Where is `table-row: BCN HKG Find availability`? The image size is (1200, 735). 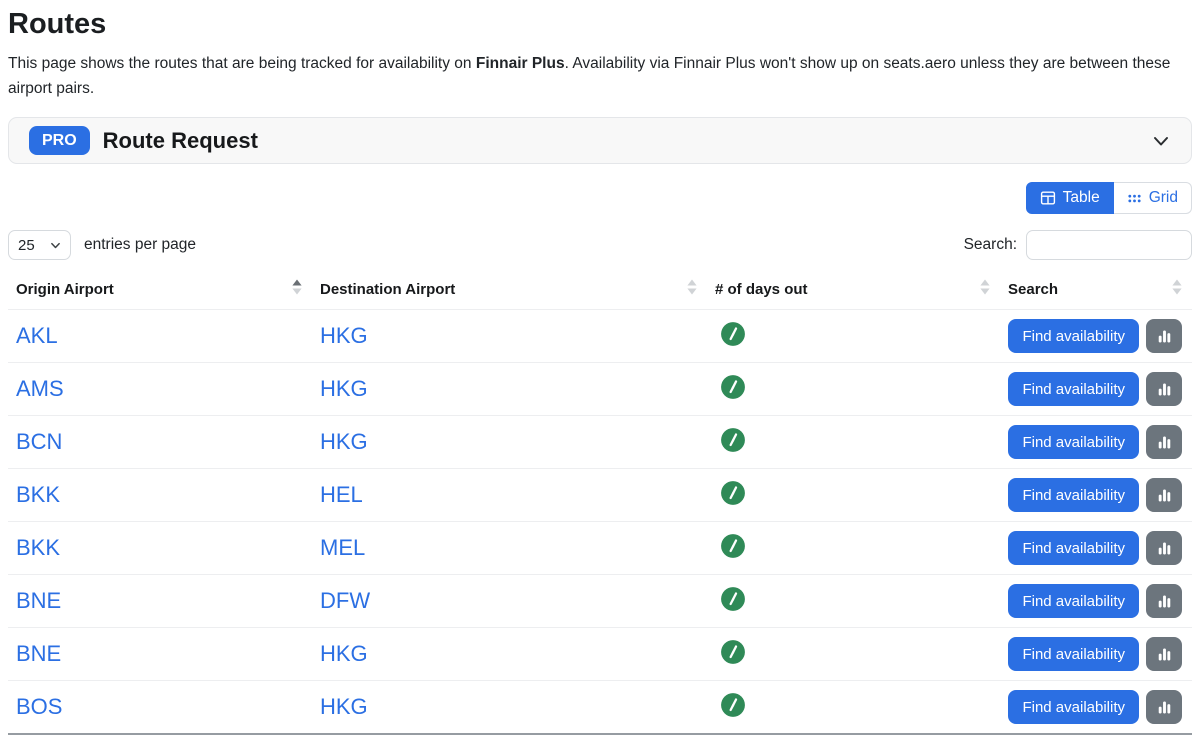 table-row: BCN HKG Find availability is located at coordinates (600, 442).